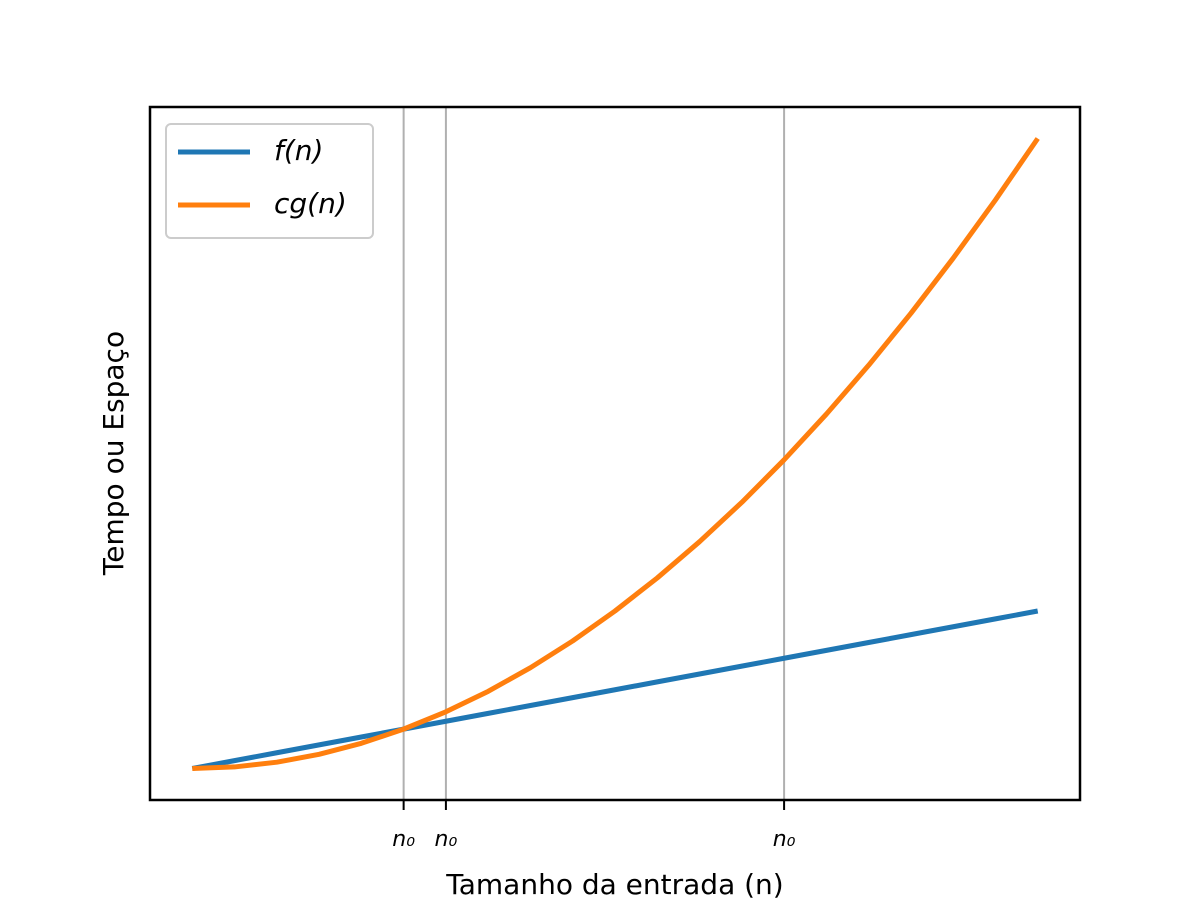 The image size is (1200, 900). Describe the element at coordinates (615, 689) in the screenshot. I see `series-line` at that location.